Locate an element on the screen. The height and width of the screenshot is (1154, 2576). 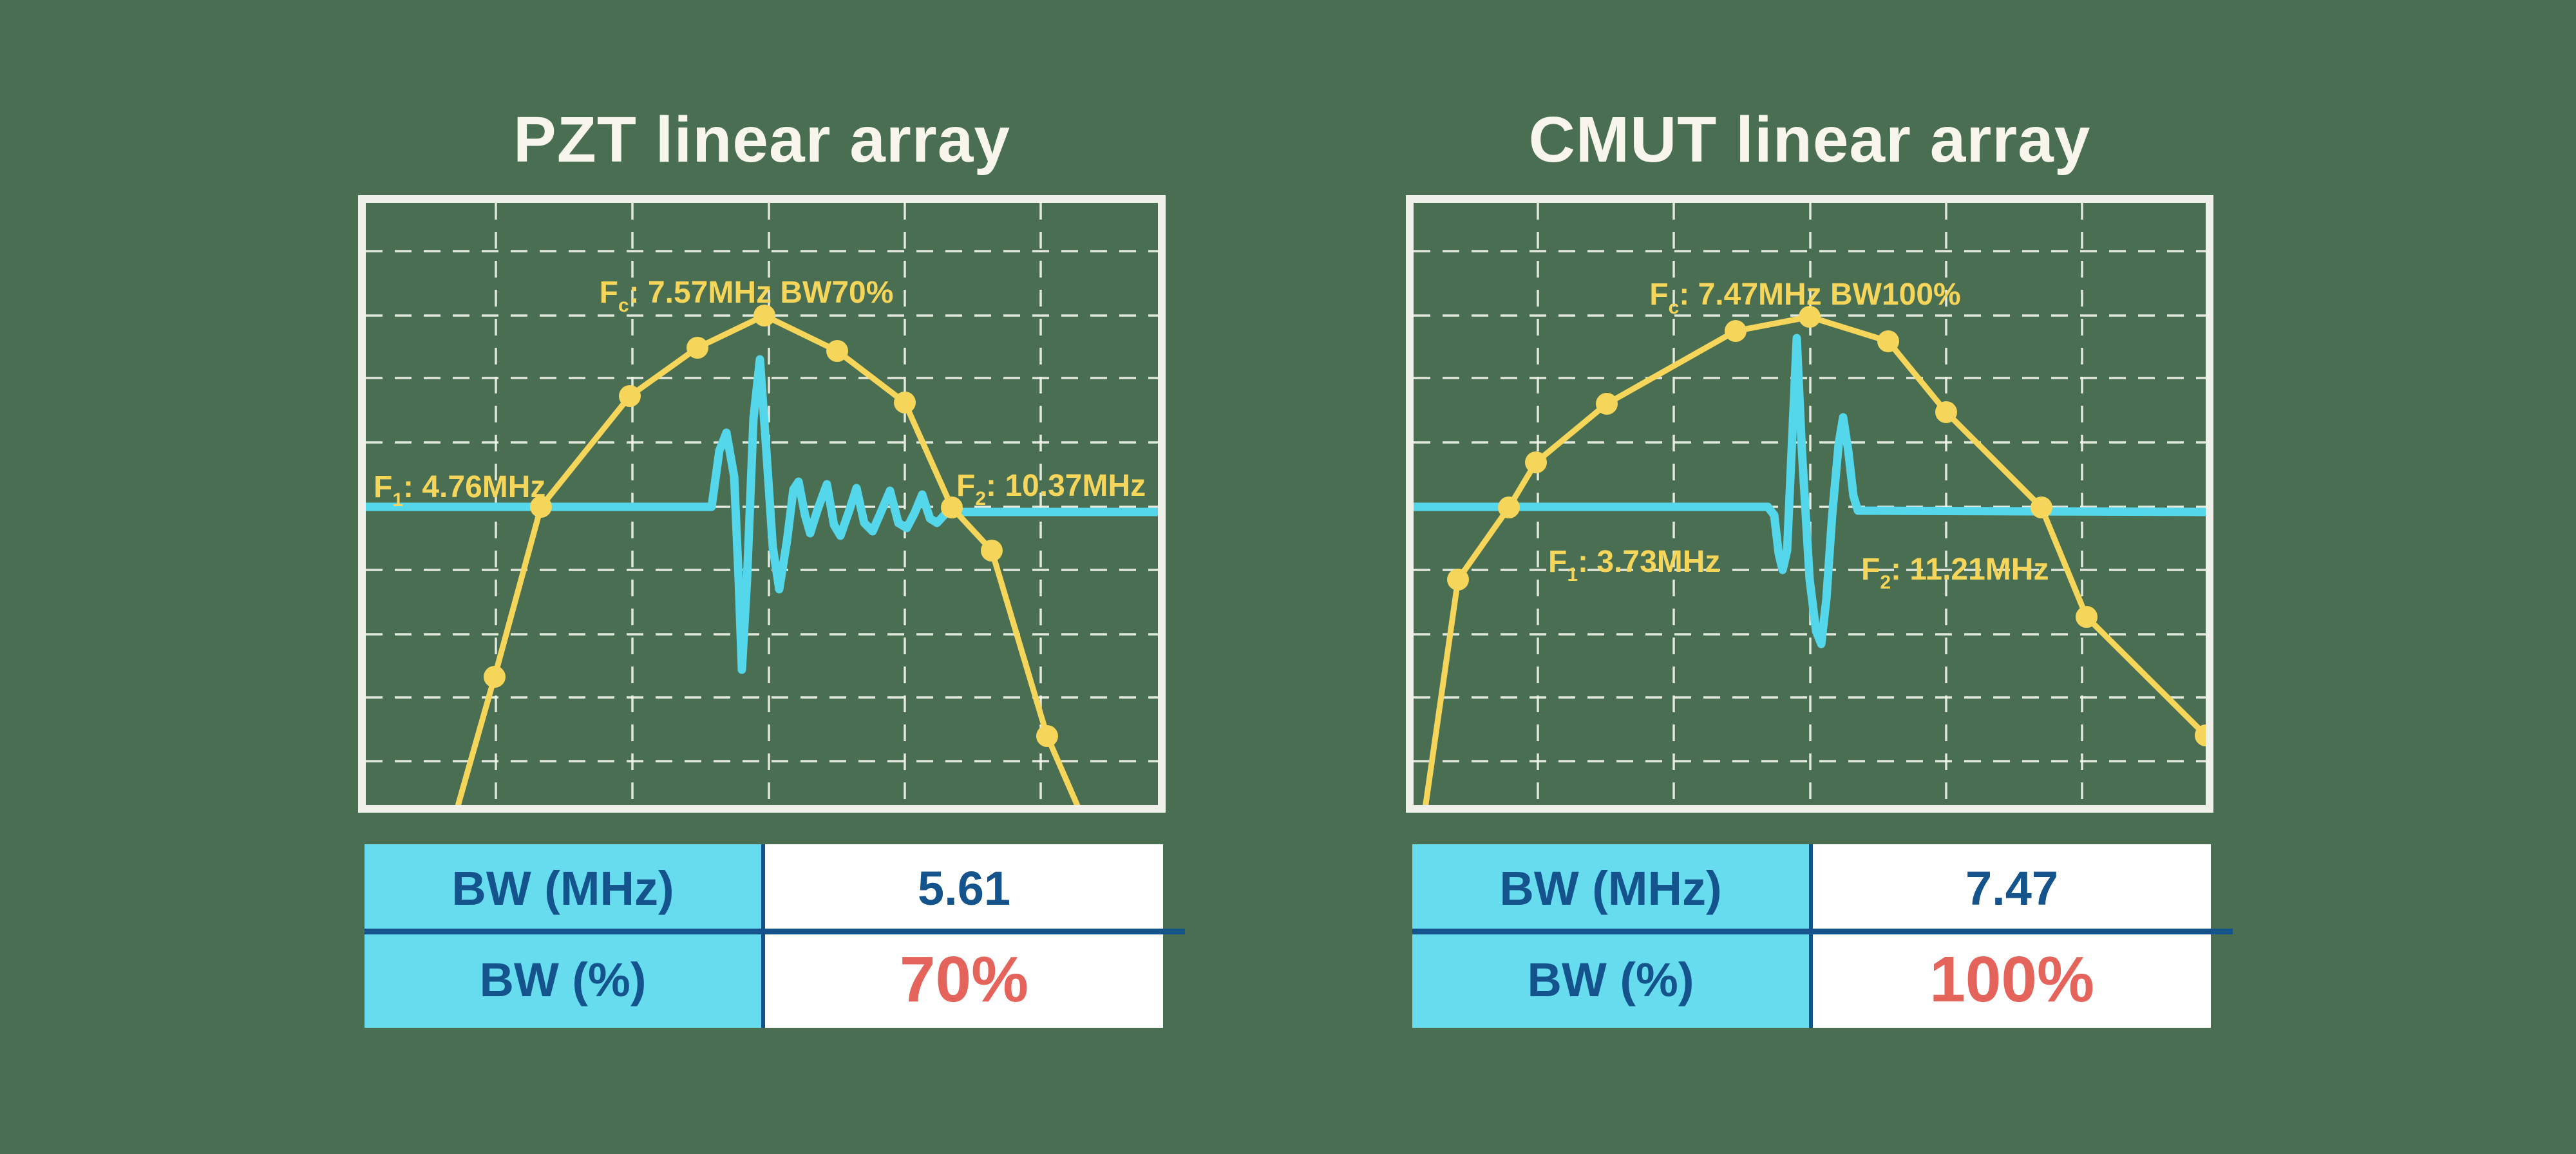
pzt-bandwidth-table: BW (MHz) 5.61 BW (%) 70% is located at coordinates (775, 936).